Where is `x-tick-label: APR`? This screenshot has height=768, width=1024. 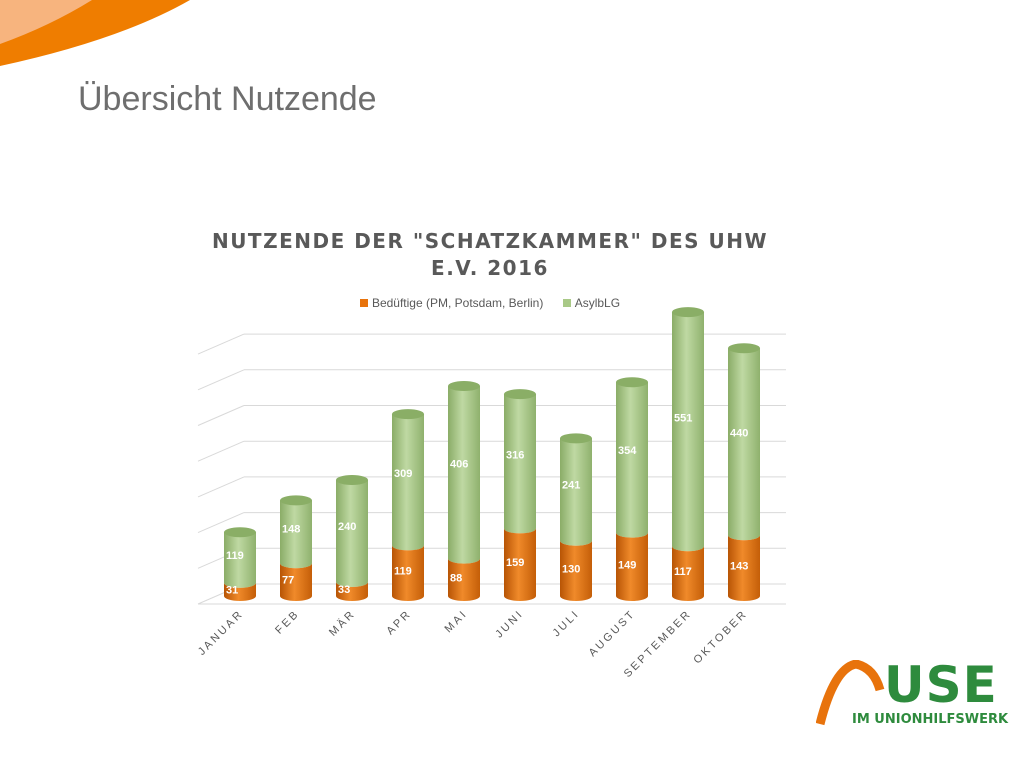 x-tick-label: APR is located at coordinates (399, 623).